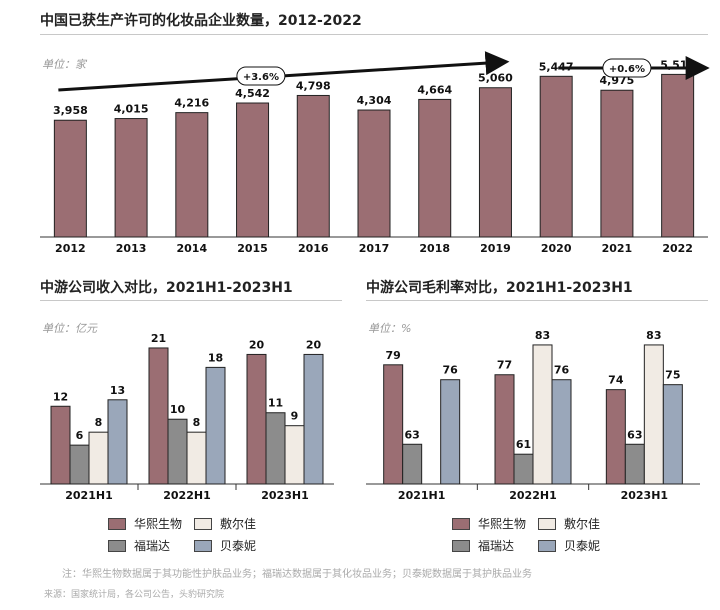 The image size is (720, 610). What do you see at coordinates (582, 546) in the screenshot?
I see `legend-label: 贝泰妮` at bounding box center [582, 546].